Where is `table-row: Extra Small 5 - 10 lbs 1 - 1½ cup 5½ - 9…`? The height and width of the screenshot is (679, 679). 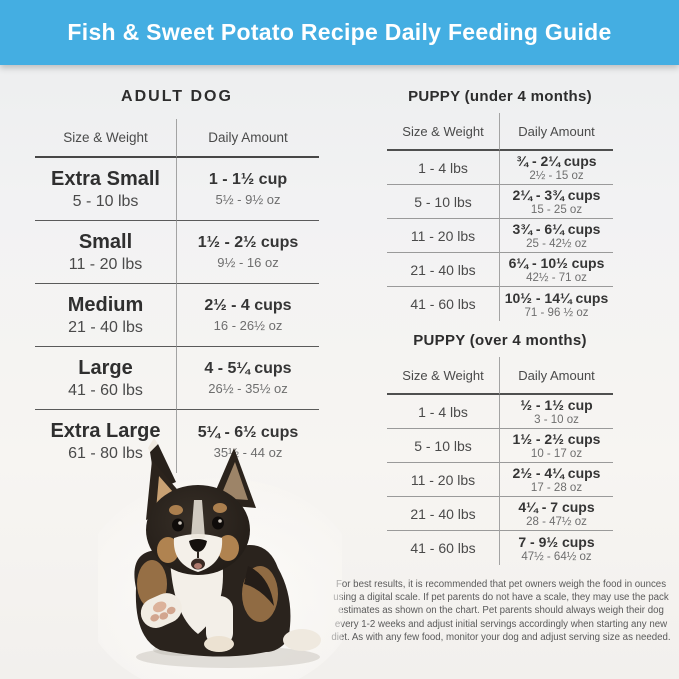
table-row: Extra Small 5 - 10 lbs 1 - 1½ cup 5½ - 9… is located at coordinates (177, 189).